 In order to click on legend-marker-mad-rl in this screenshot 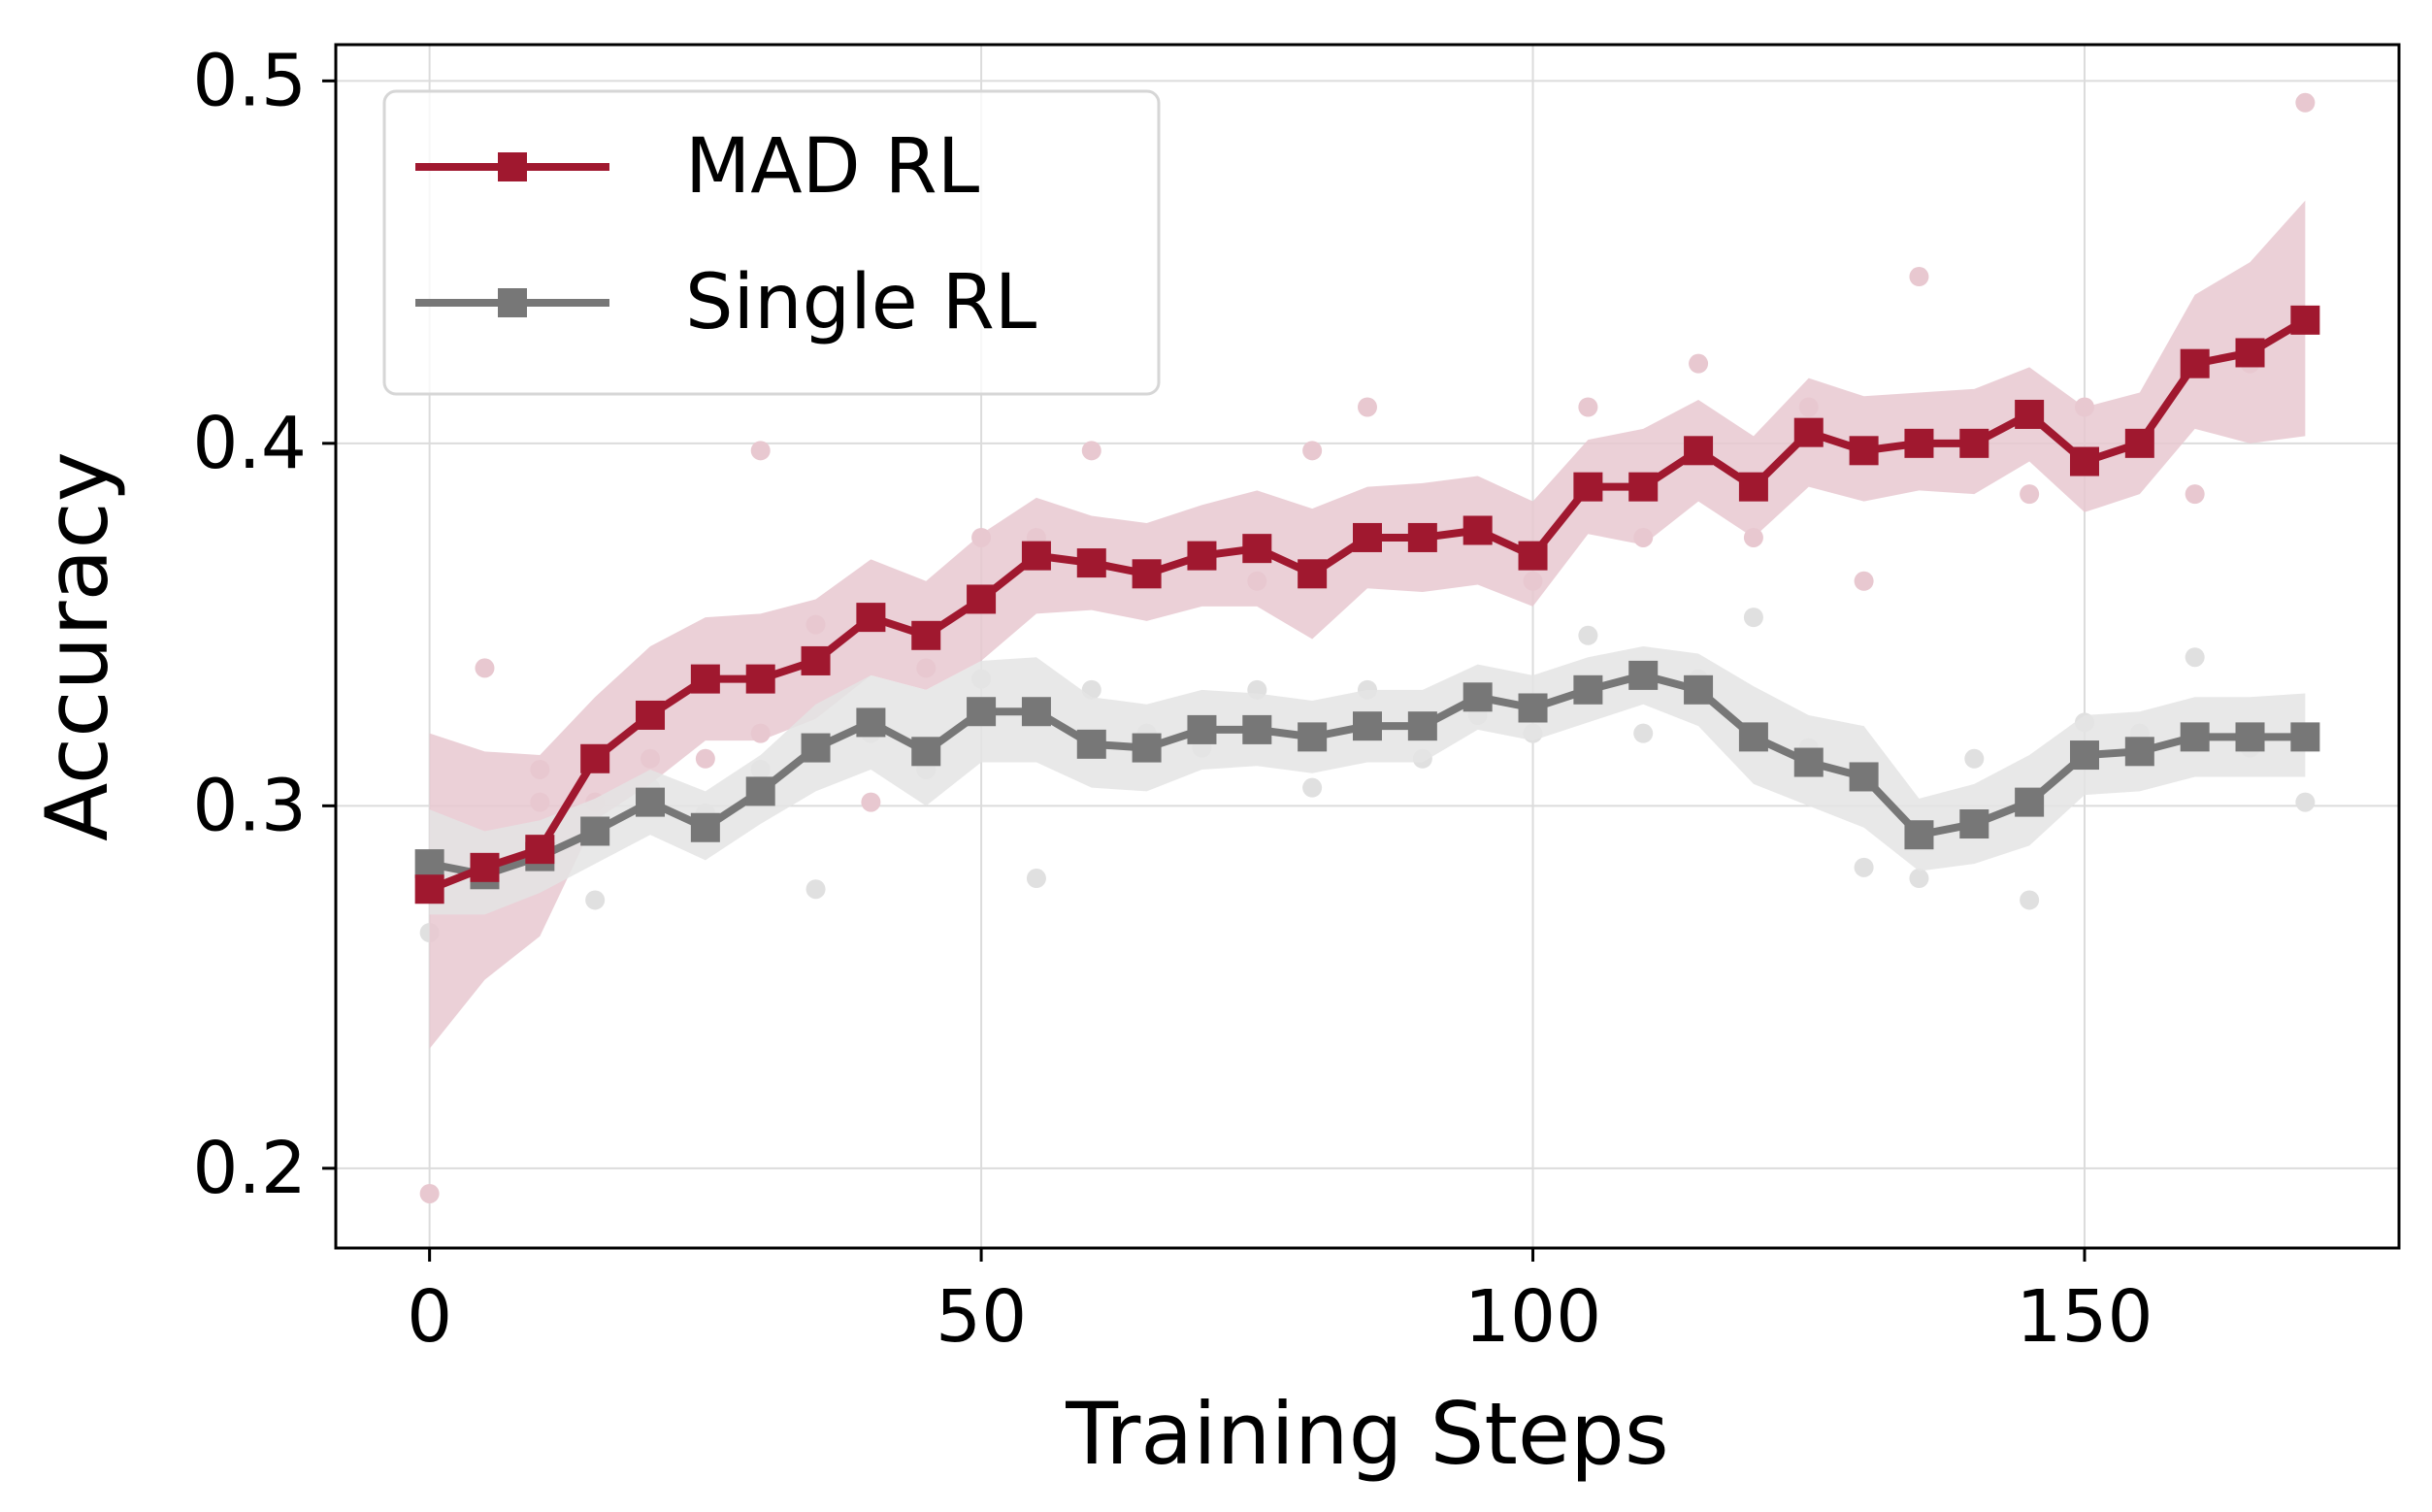, I will do `click(512, 166)`.